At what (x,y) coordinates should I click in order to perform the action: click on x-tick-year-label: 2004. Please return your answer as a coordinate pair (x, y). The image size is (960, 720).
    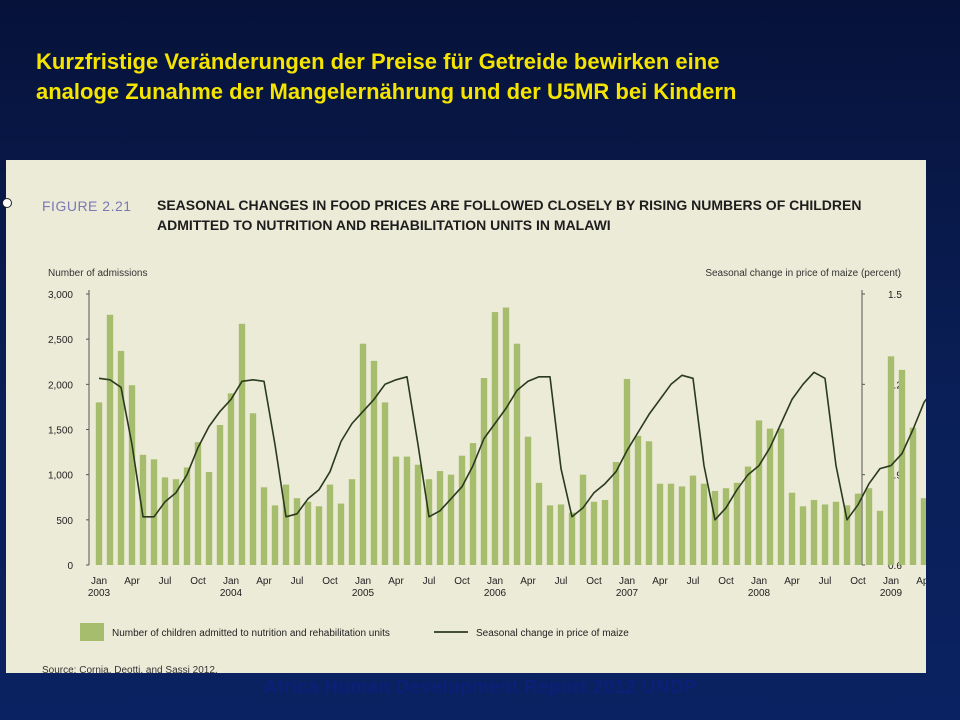
    Looking at the image, I should click on (231, 593).